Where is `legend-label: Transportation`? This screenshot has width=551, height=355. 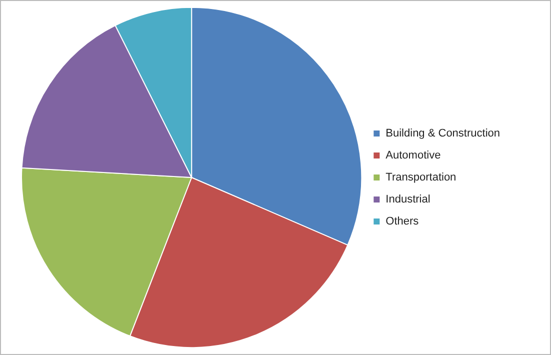
legend-label: Transportation is located at coordinates (421, 178).